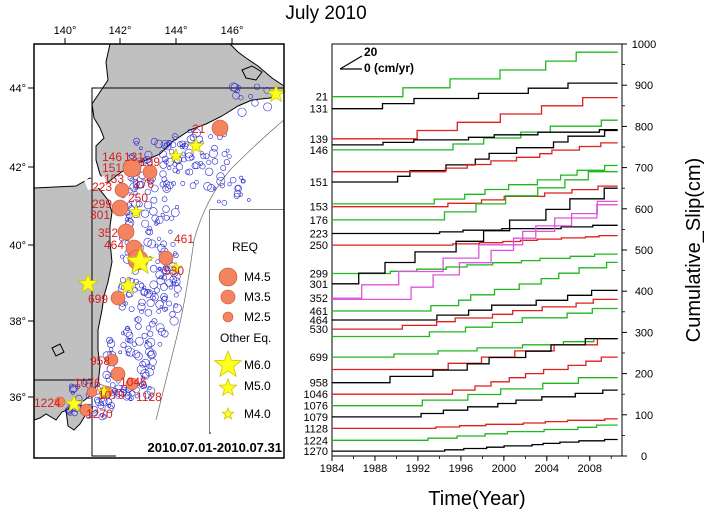 The width and height of the screenshot is (706, 514). I want to click on legend-box, so click(247, 321).